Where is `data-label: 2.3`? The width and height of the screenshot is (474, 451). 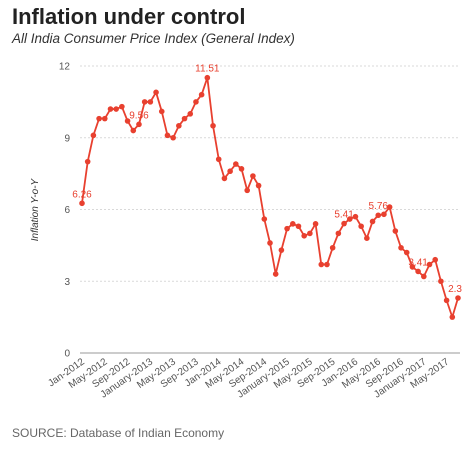
data-label: 2.3 is located at coordinates (455, 289).